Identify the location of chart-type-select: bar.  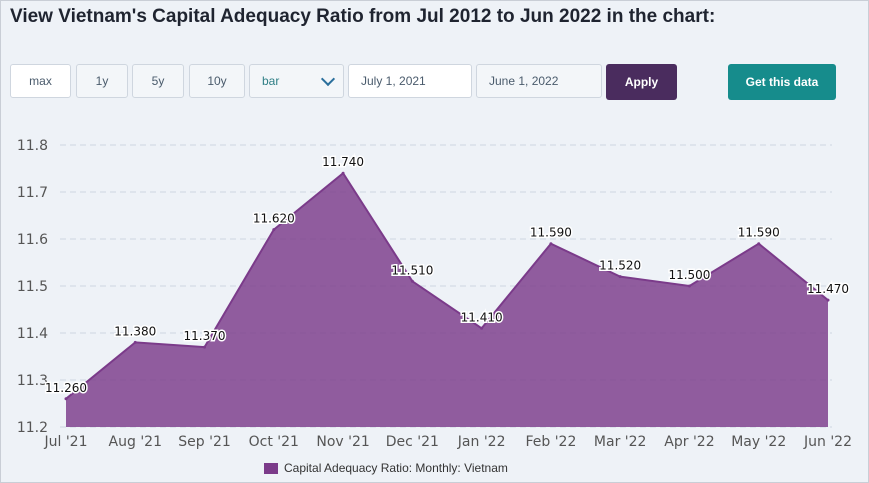
(296, 81).